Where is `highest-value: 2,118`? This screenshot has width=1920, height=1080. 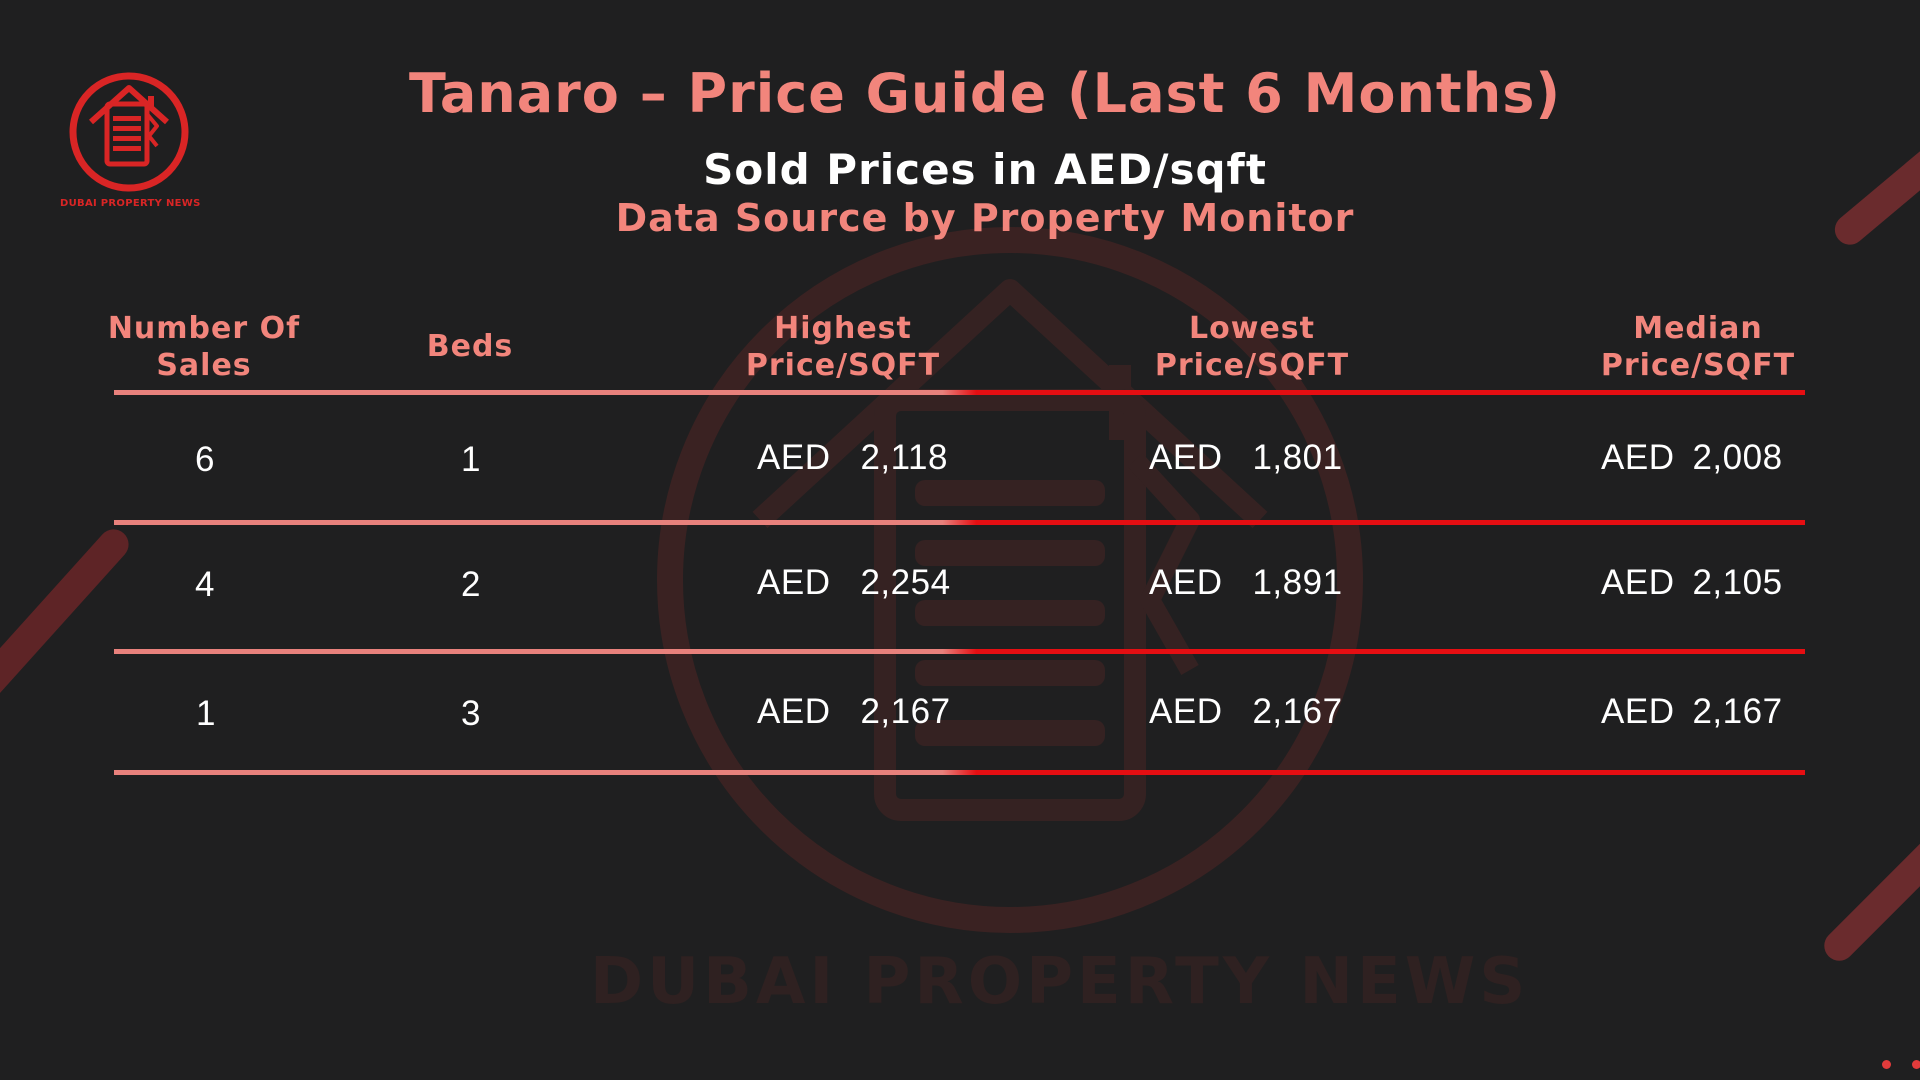
highest-value: 2,118 is located at coordinates (904, 457).